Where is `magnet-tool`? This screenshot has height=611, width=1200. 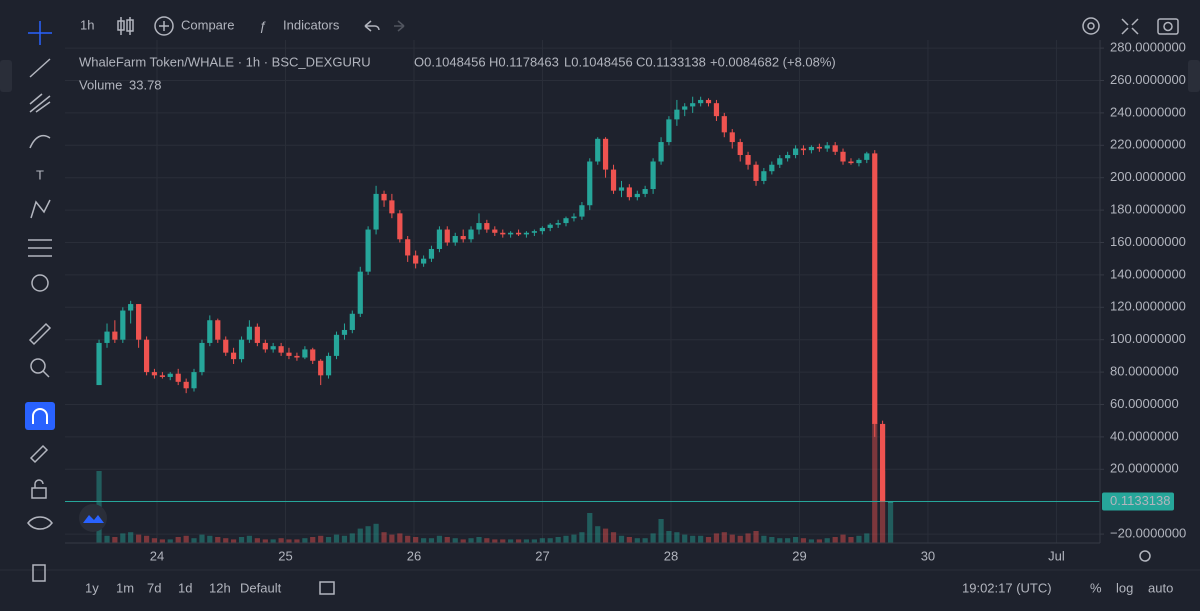
magnet-tool is located at coordinates (40, 416).